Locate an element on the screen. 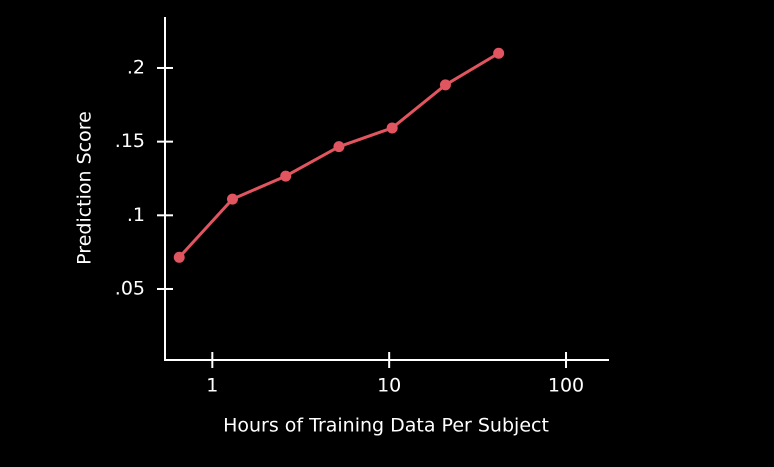  x-tick-label: 100 is located at coordinates (566, 386).